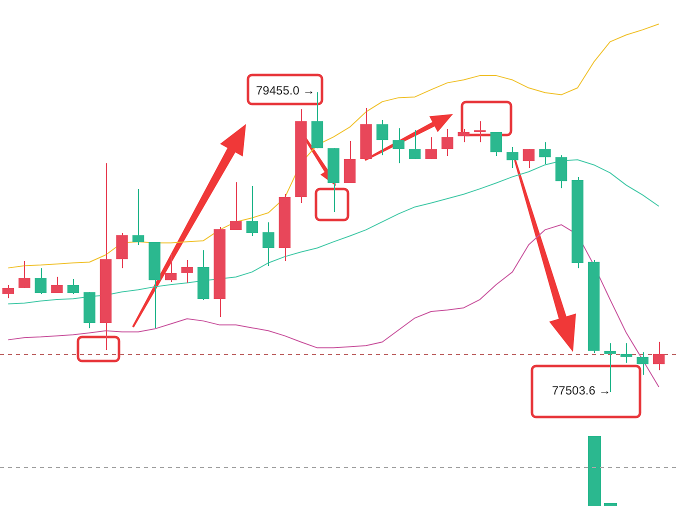 The image size is (677, 506). Describe the element at coordinates (285, 90) in the screenshot. I see `annotation: 79455.0 →` at that location.